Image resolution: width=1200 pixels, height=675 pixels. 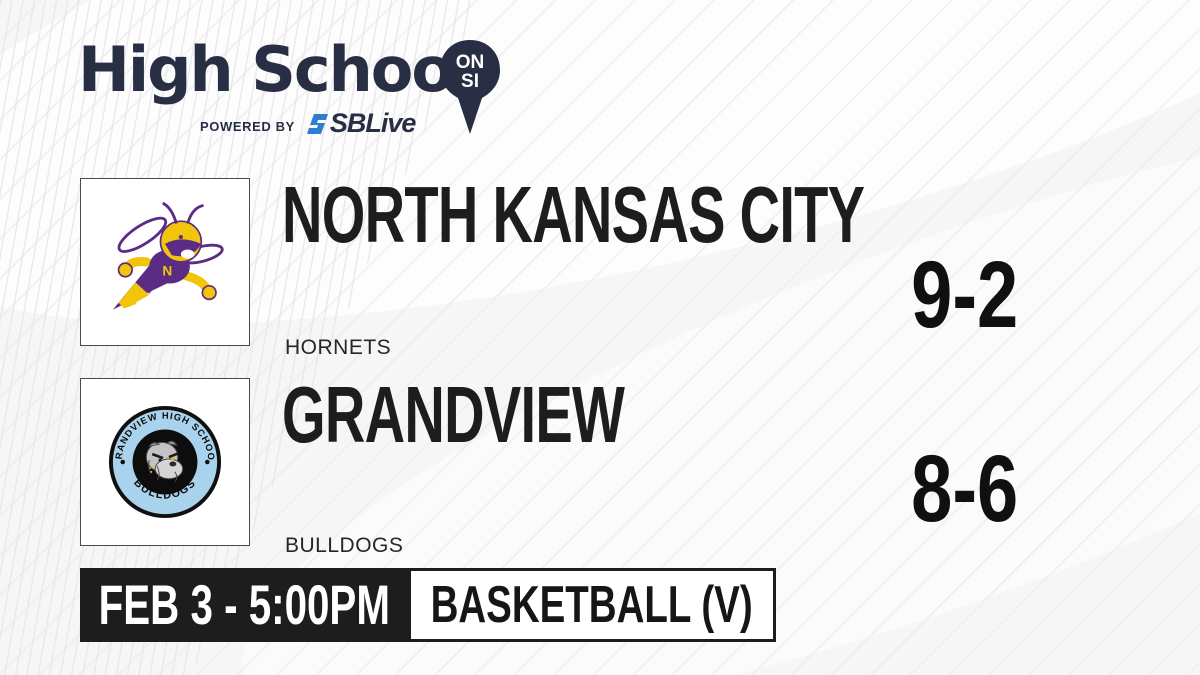 I want to click on brand-title: High School, so click(x=275, y=69).